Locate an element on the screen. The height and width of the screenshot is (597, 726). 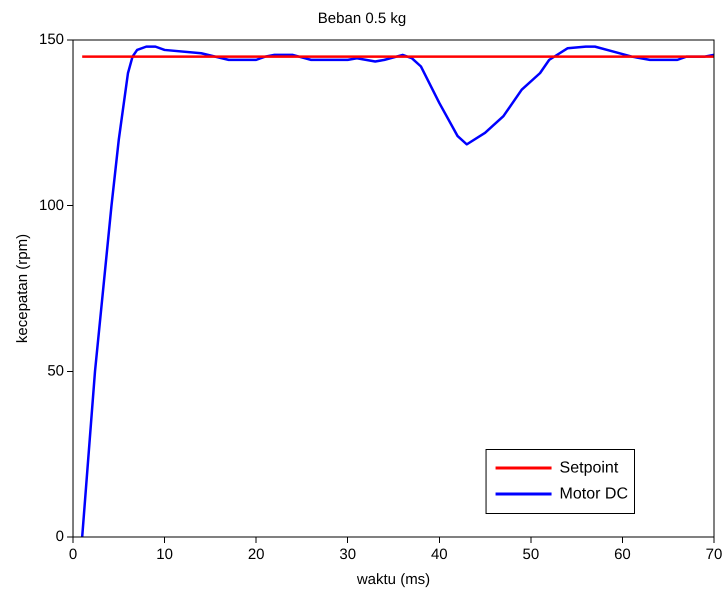
chart-title: Beban 0.5 kg is located at coordinates (362, 19).